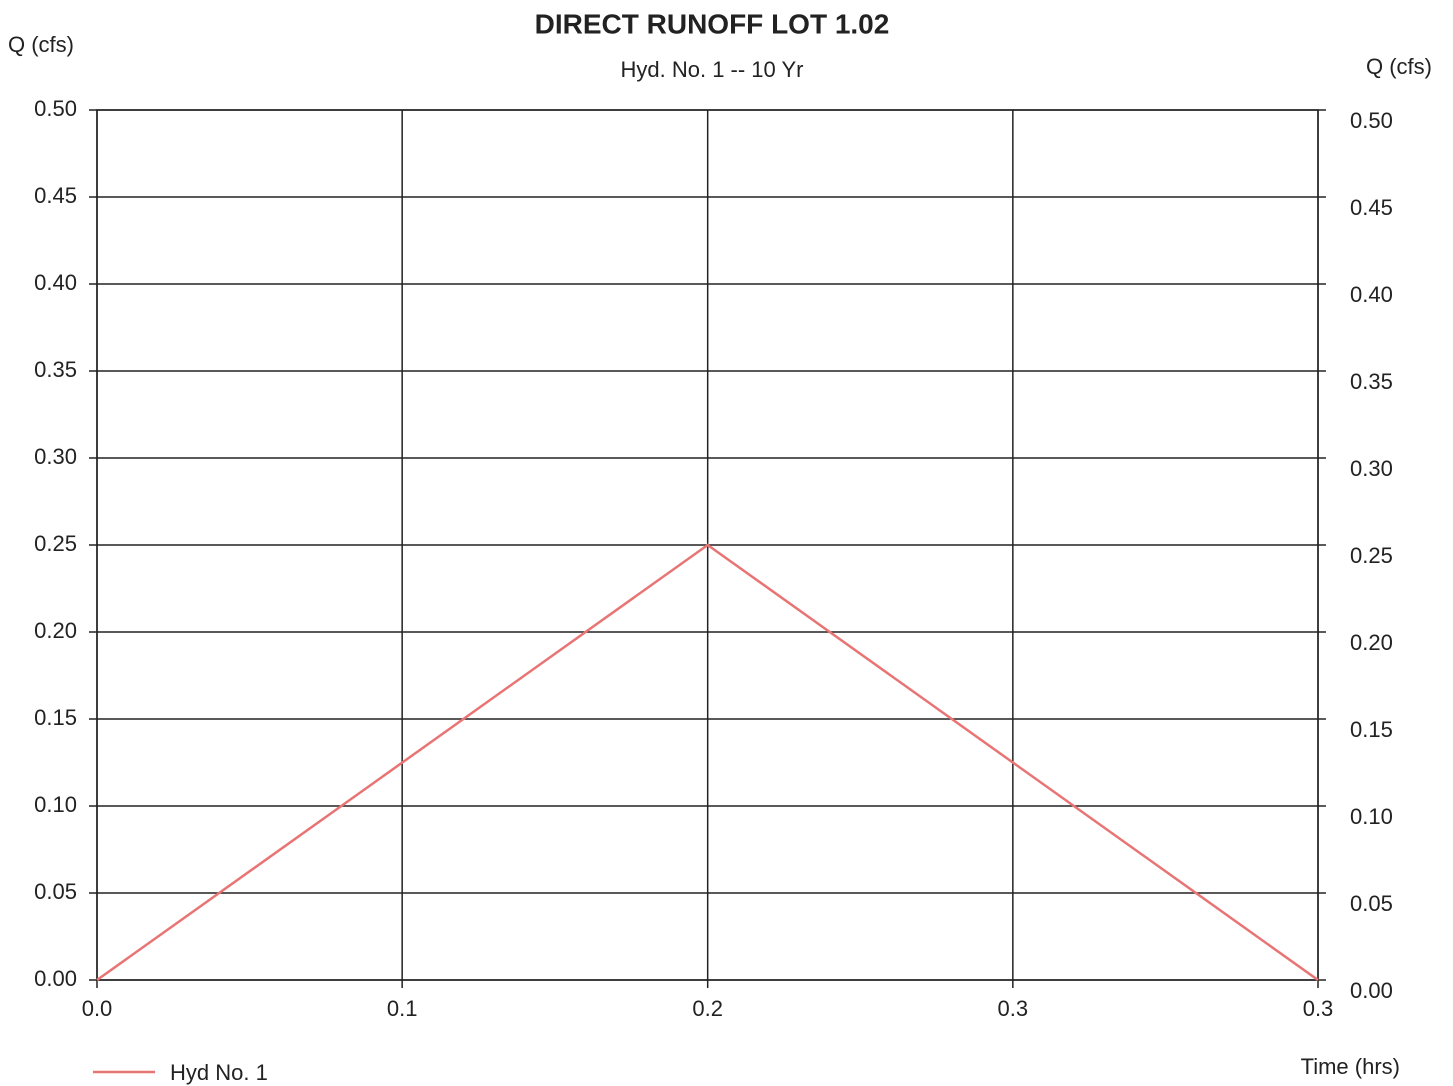 The width and height of the screenshot is (1453, 1086). What do you see at coordinates (1371, 468) in the screenshot?
I see `y2-tick-label: 0.30` at bounding box center [1371, 468].